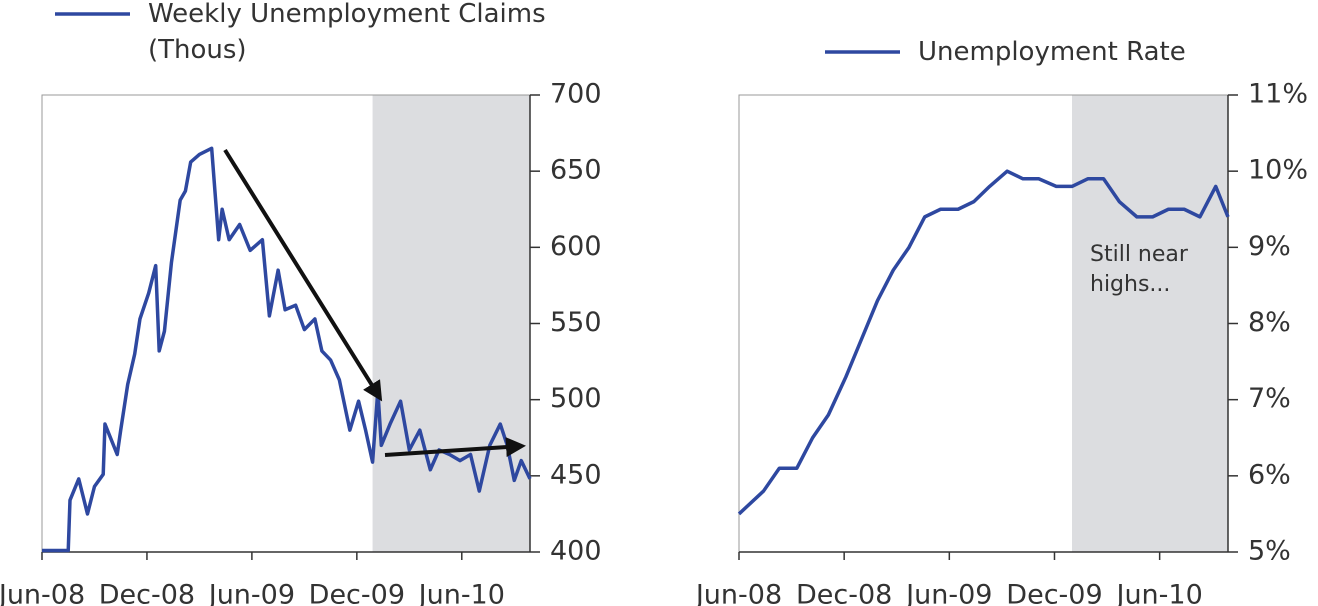  What do you see at coordinates (576, 170) in the screenshot?
I see `y-tick-label: 650` at bounding box center [576, 170].